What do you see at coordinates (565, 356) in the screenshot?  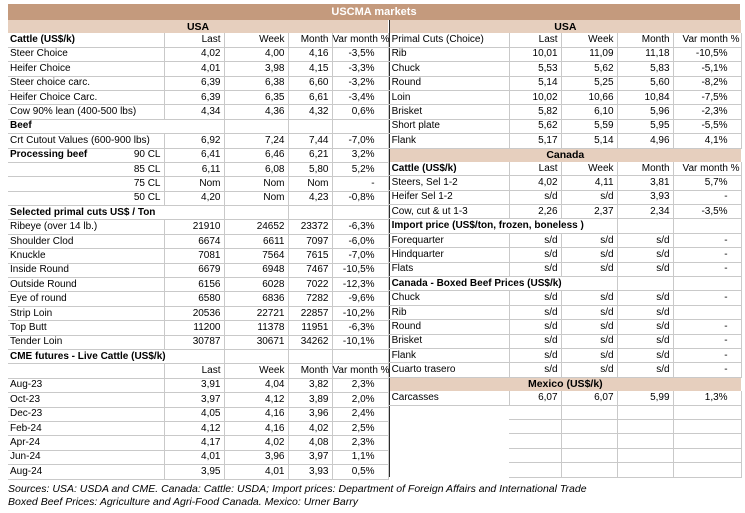 I see `data-row: Flank s/d s/d s/d -` at bounding box center [565, 356].